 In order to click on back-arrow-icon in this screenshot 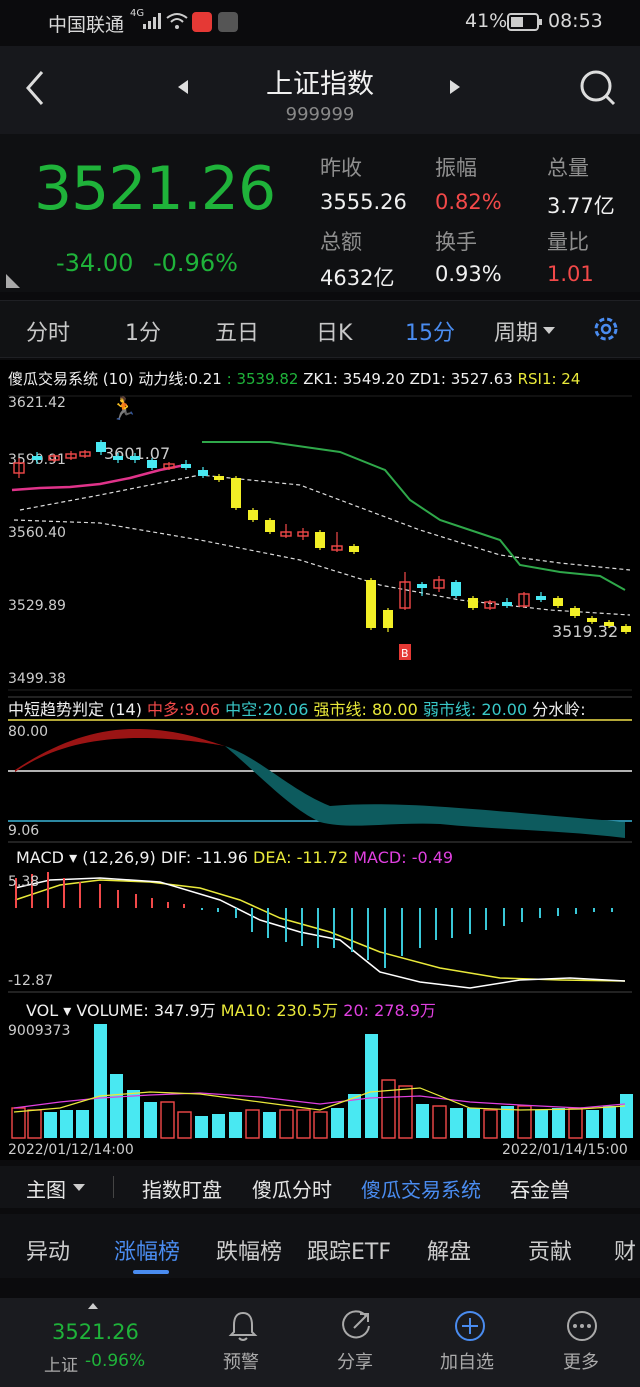, I will do `click(35, 88)`.